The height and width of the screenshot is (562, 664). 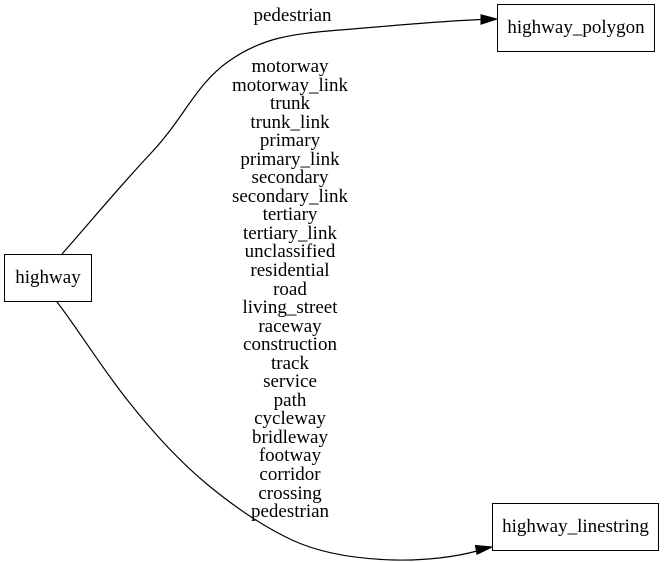 I want to click on node-highway: highway, so click(x=48, y=278).